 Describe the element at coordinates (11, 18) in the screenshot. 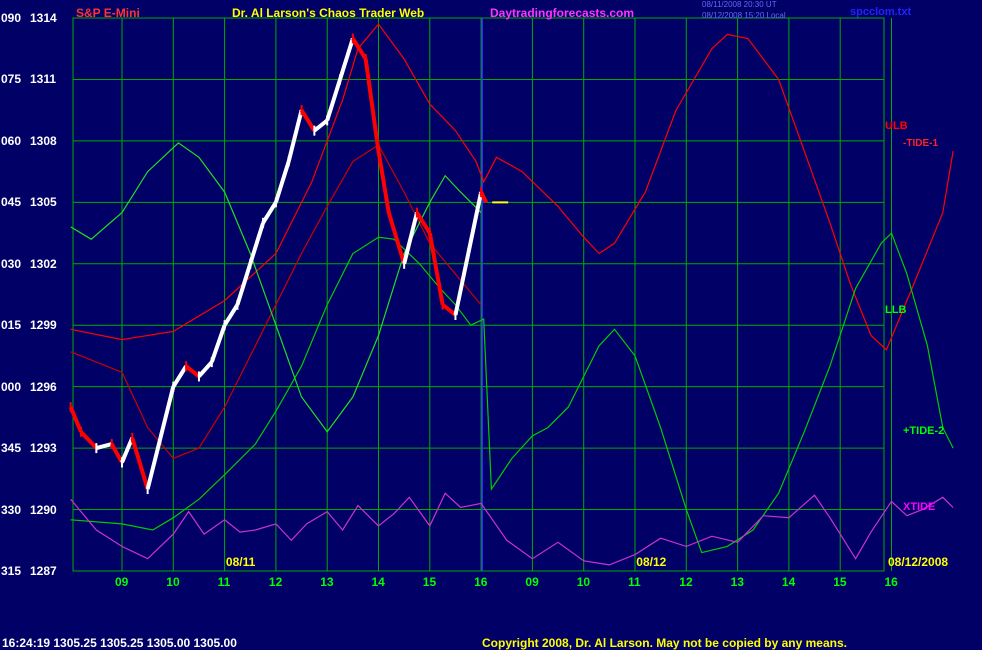

I see `y-tick-label: 090` at that location.